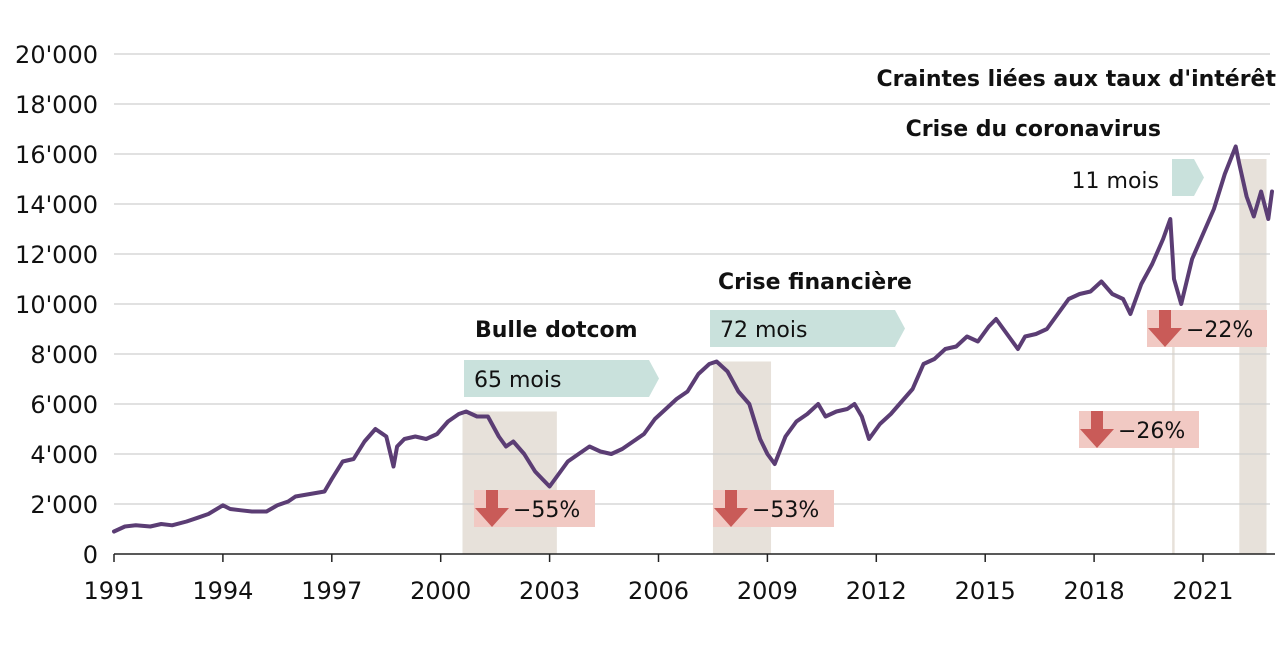 Image resolution: width=1280 pixels, height=669 pixels. What do you see at coordinates (815, 282) in the screenshot?
I see `annotation-title-financiere: Crise financière` at bounding box center [815, 282].